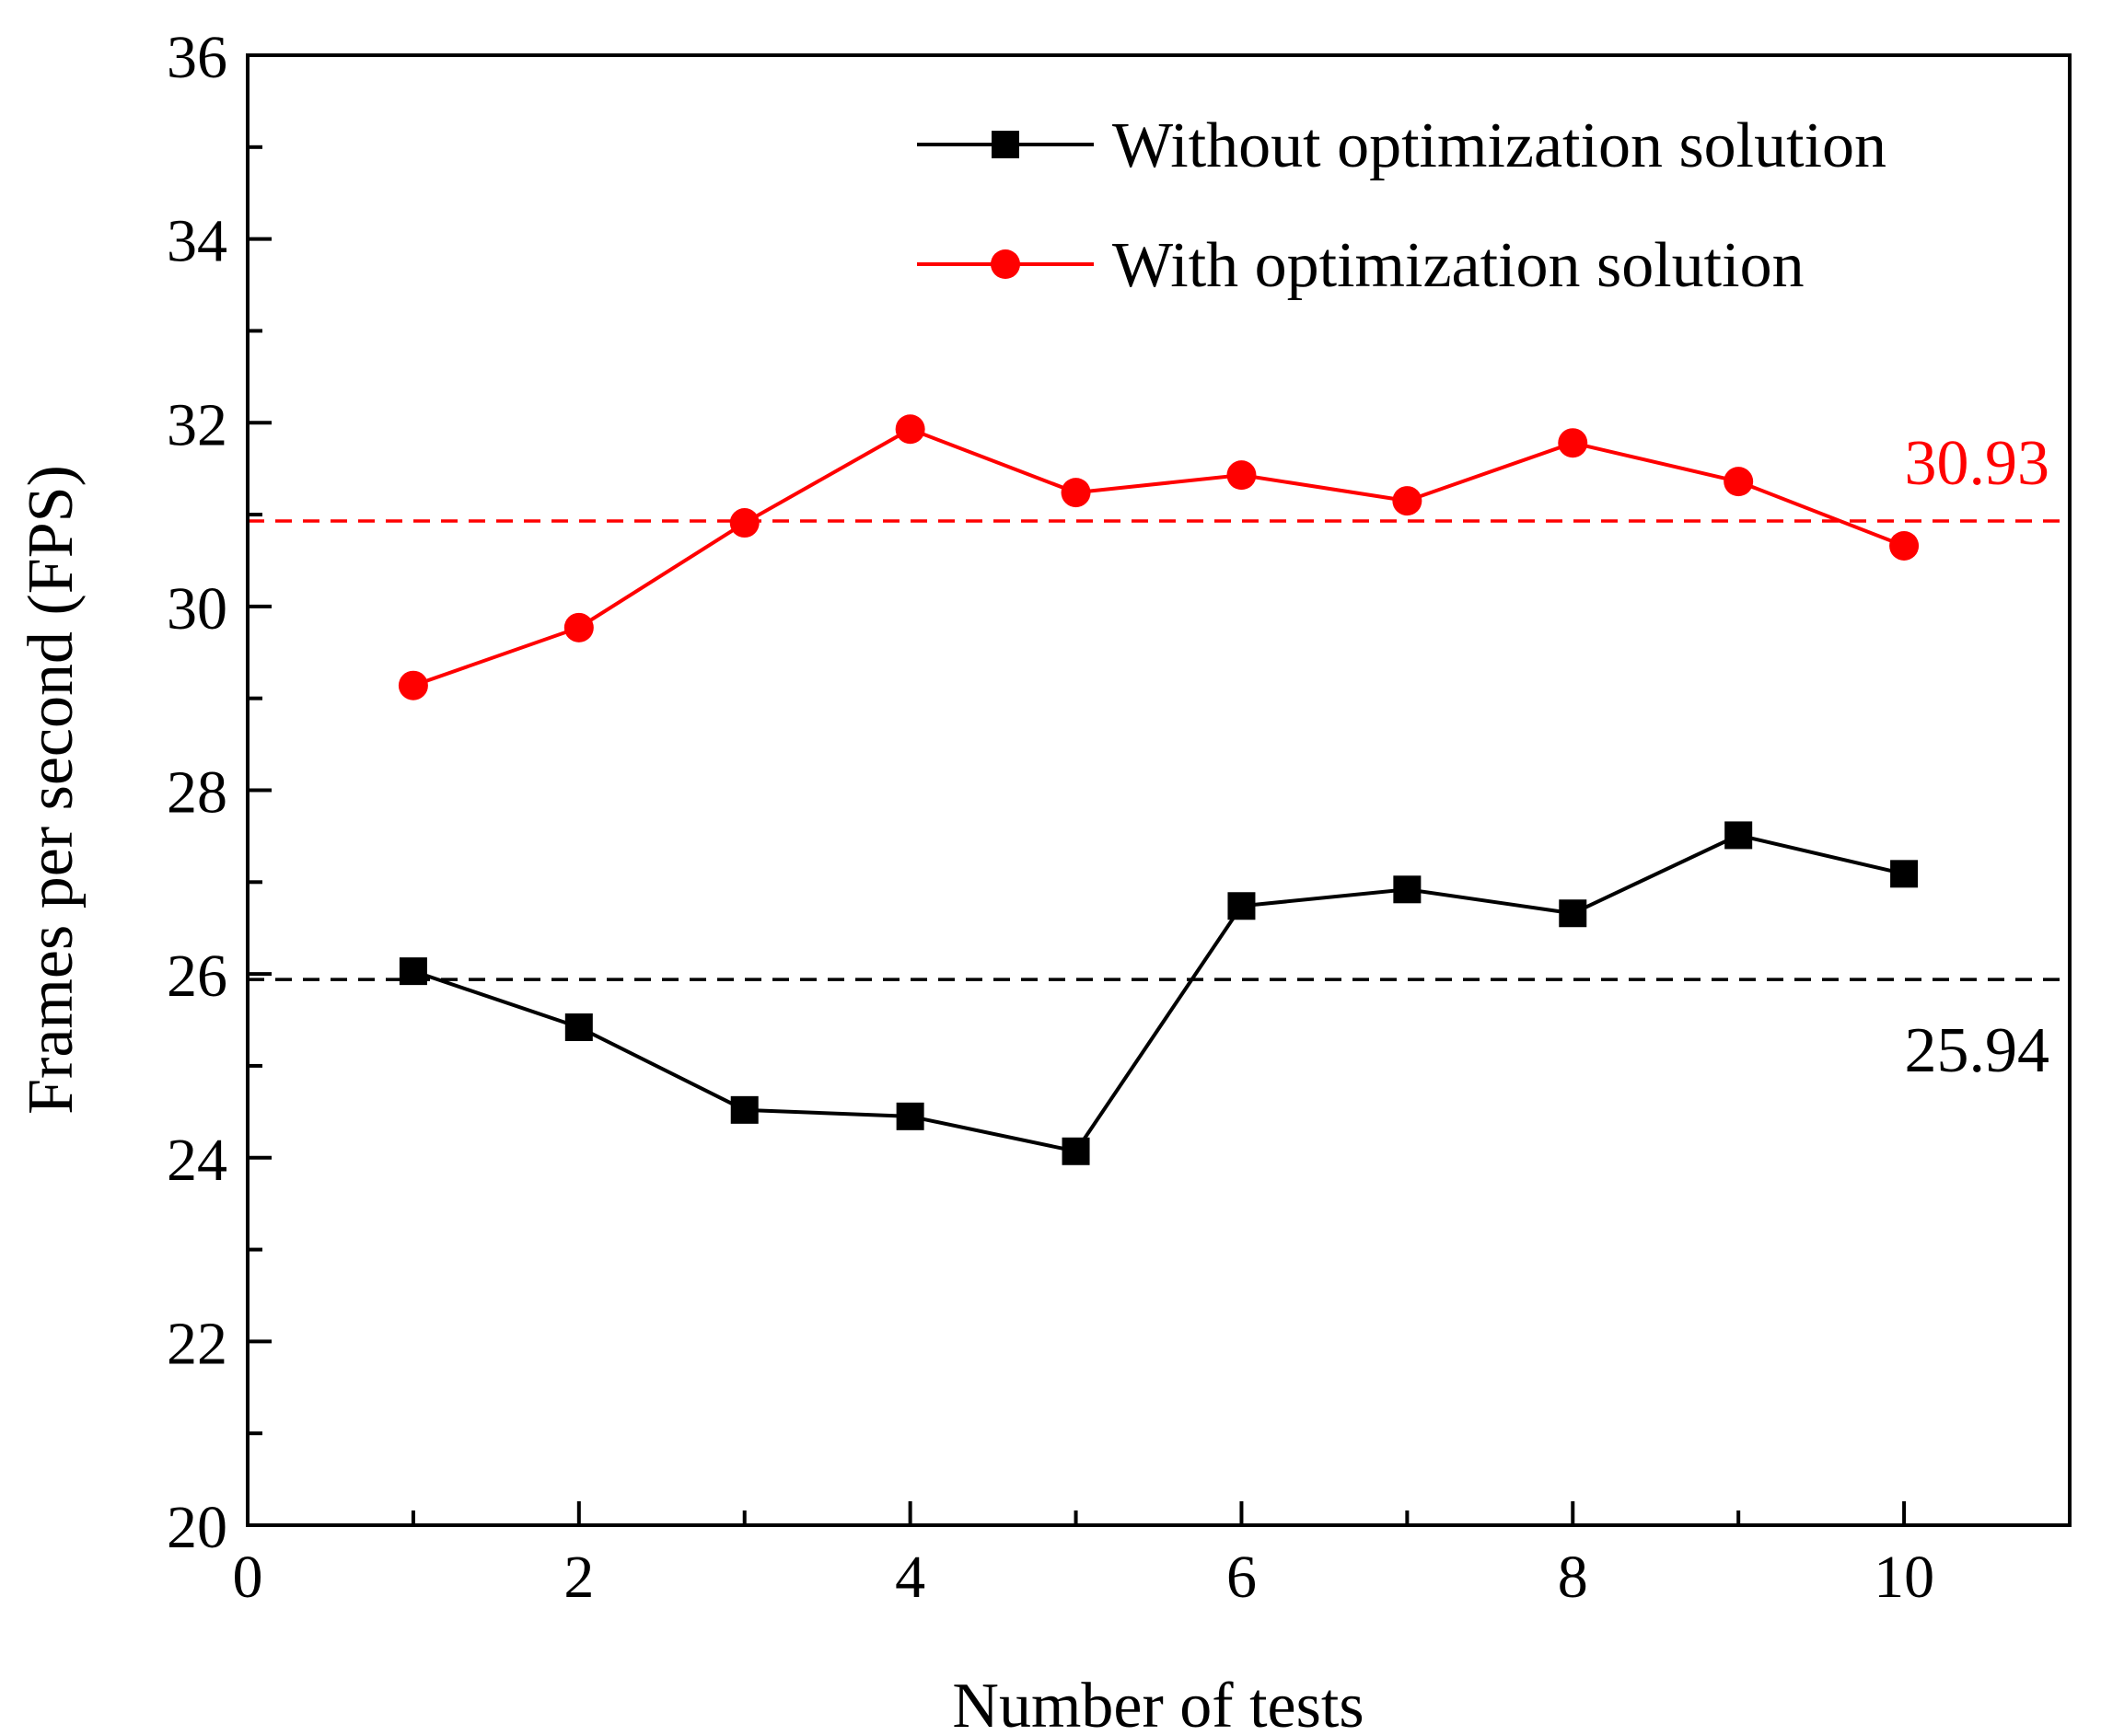  Describe the element at coordinates (197, 1343) in the screenshot. I see `y-tick-label: 22` at that location.